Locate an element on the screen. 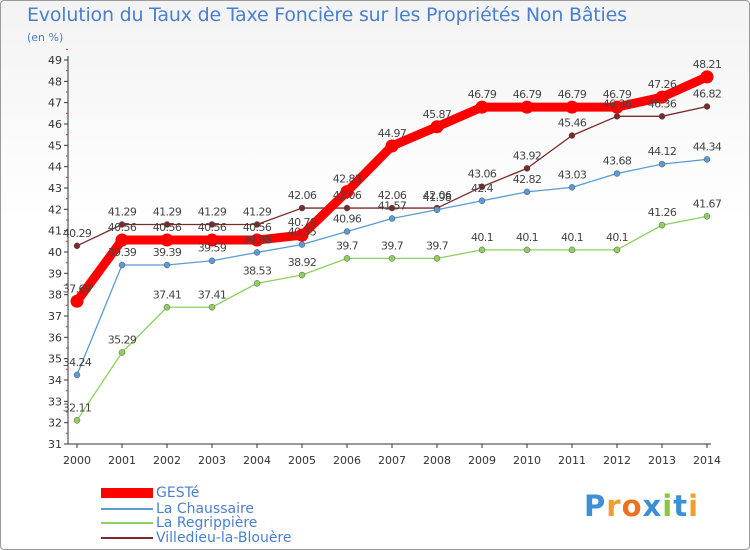 This screenshot has width=750, height=550. legend-swatch-geste is located at coordinates (127, 493).